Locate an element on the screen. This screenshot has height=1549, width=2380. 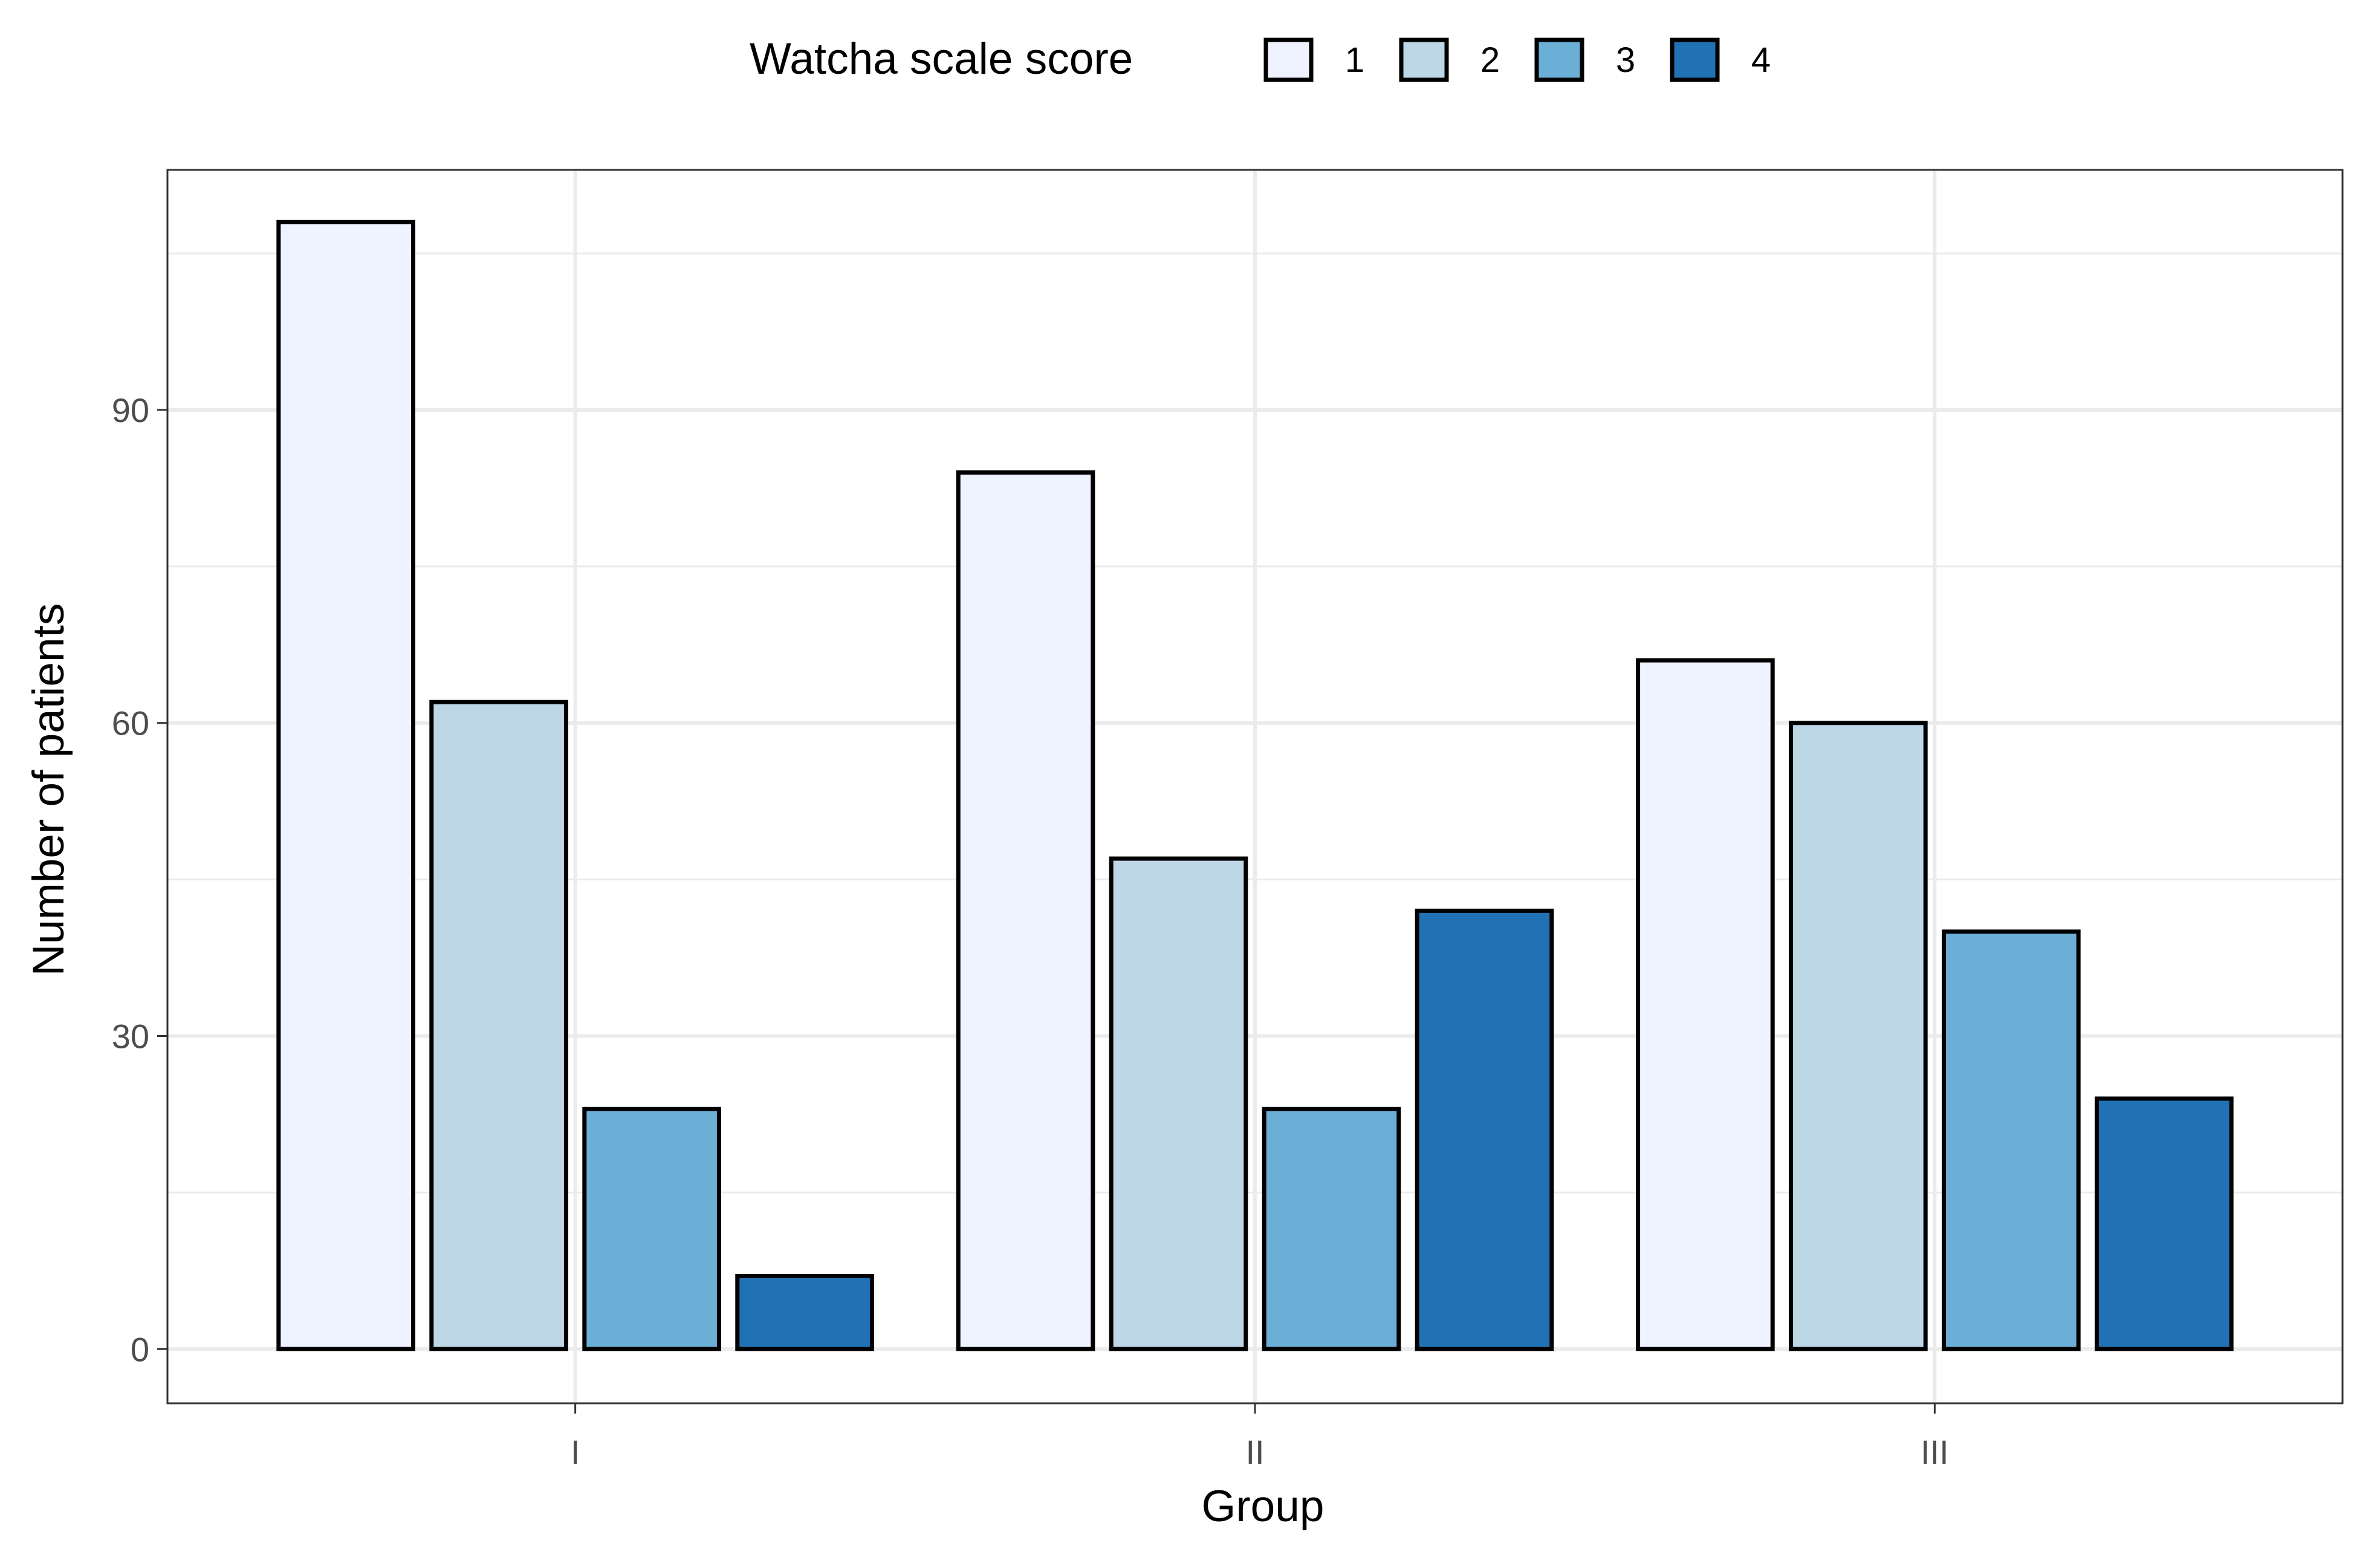
legend-label: 3 is located at coordinates (1625, 60).